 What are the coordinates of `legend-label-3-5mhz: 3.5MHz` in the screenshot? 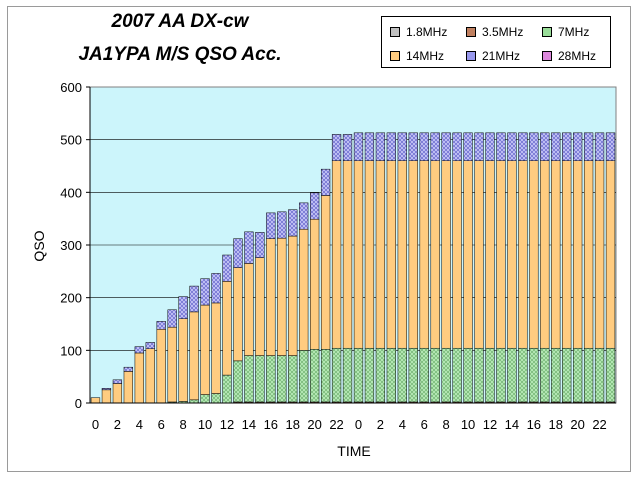 It's located at (503, 32).